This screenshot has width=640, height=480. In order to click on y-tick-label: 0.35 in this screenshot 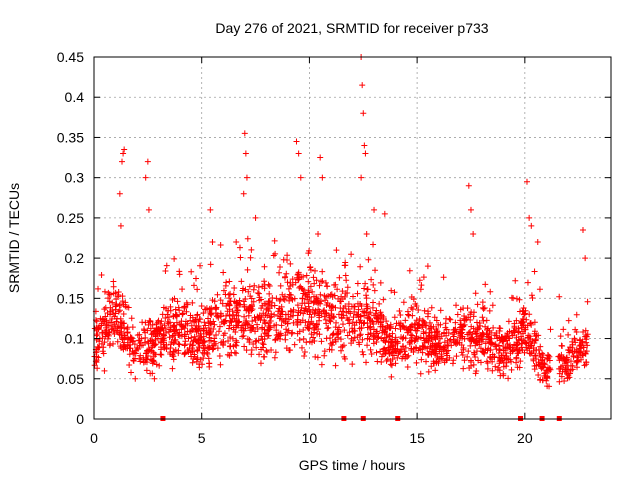, I will do `click(70, 137)`.